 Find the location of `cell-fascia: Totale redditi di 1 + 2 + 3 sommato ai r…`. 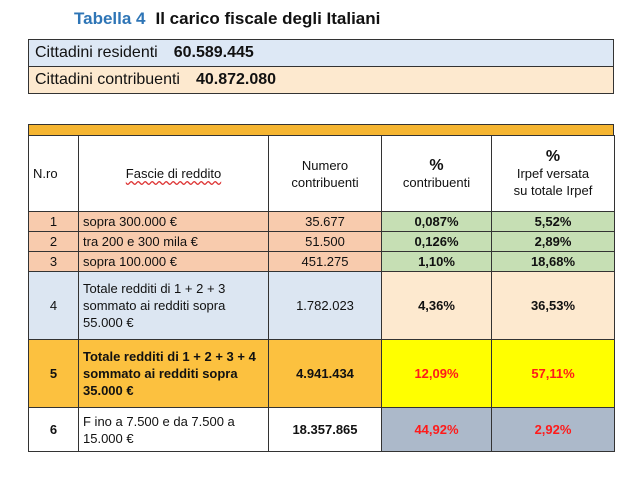

cell-fascia: Totale redditi di 1 + 2 + 3 sommato ai r… is located at coordinates (173, 305).